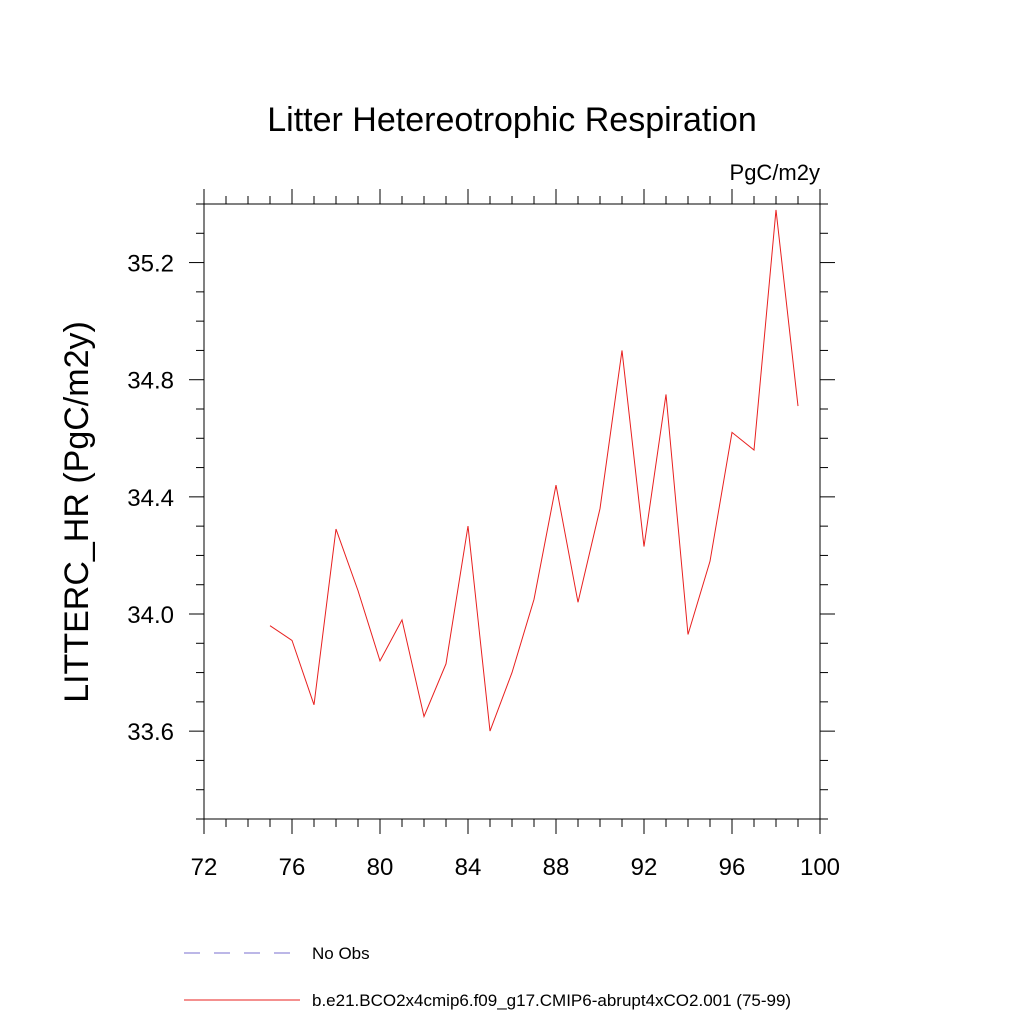 This screenshot has width=1024, height=1024. I want to click on x-tick-label: 80, so click(380, 867).